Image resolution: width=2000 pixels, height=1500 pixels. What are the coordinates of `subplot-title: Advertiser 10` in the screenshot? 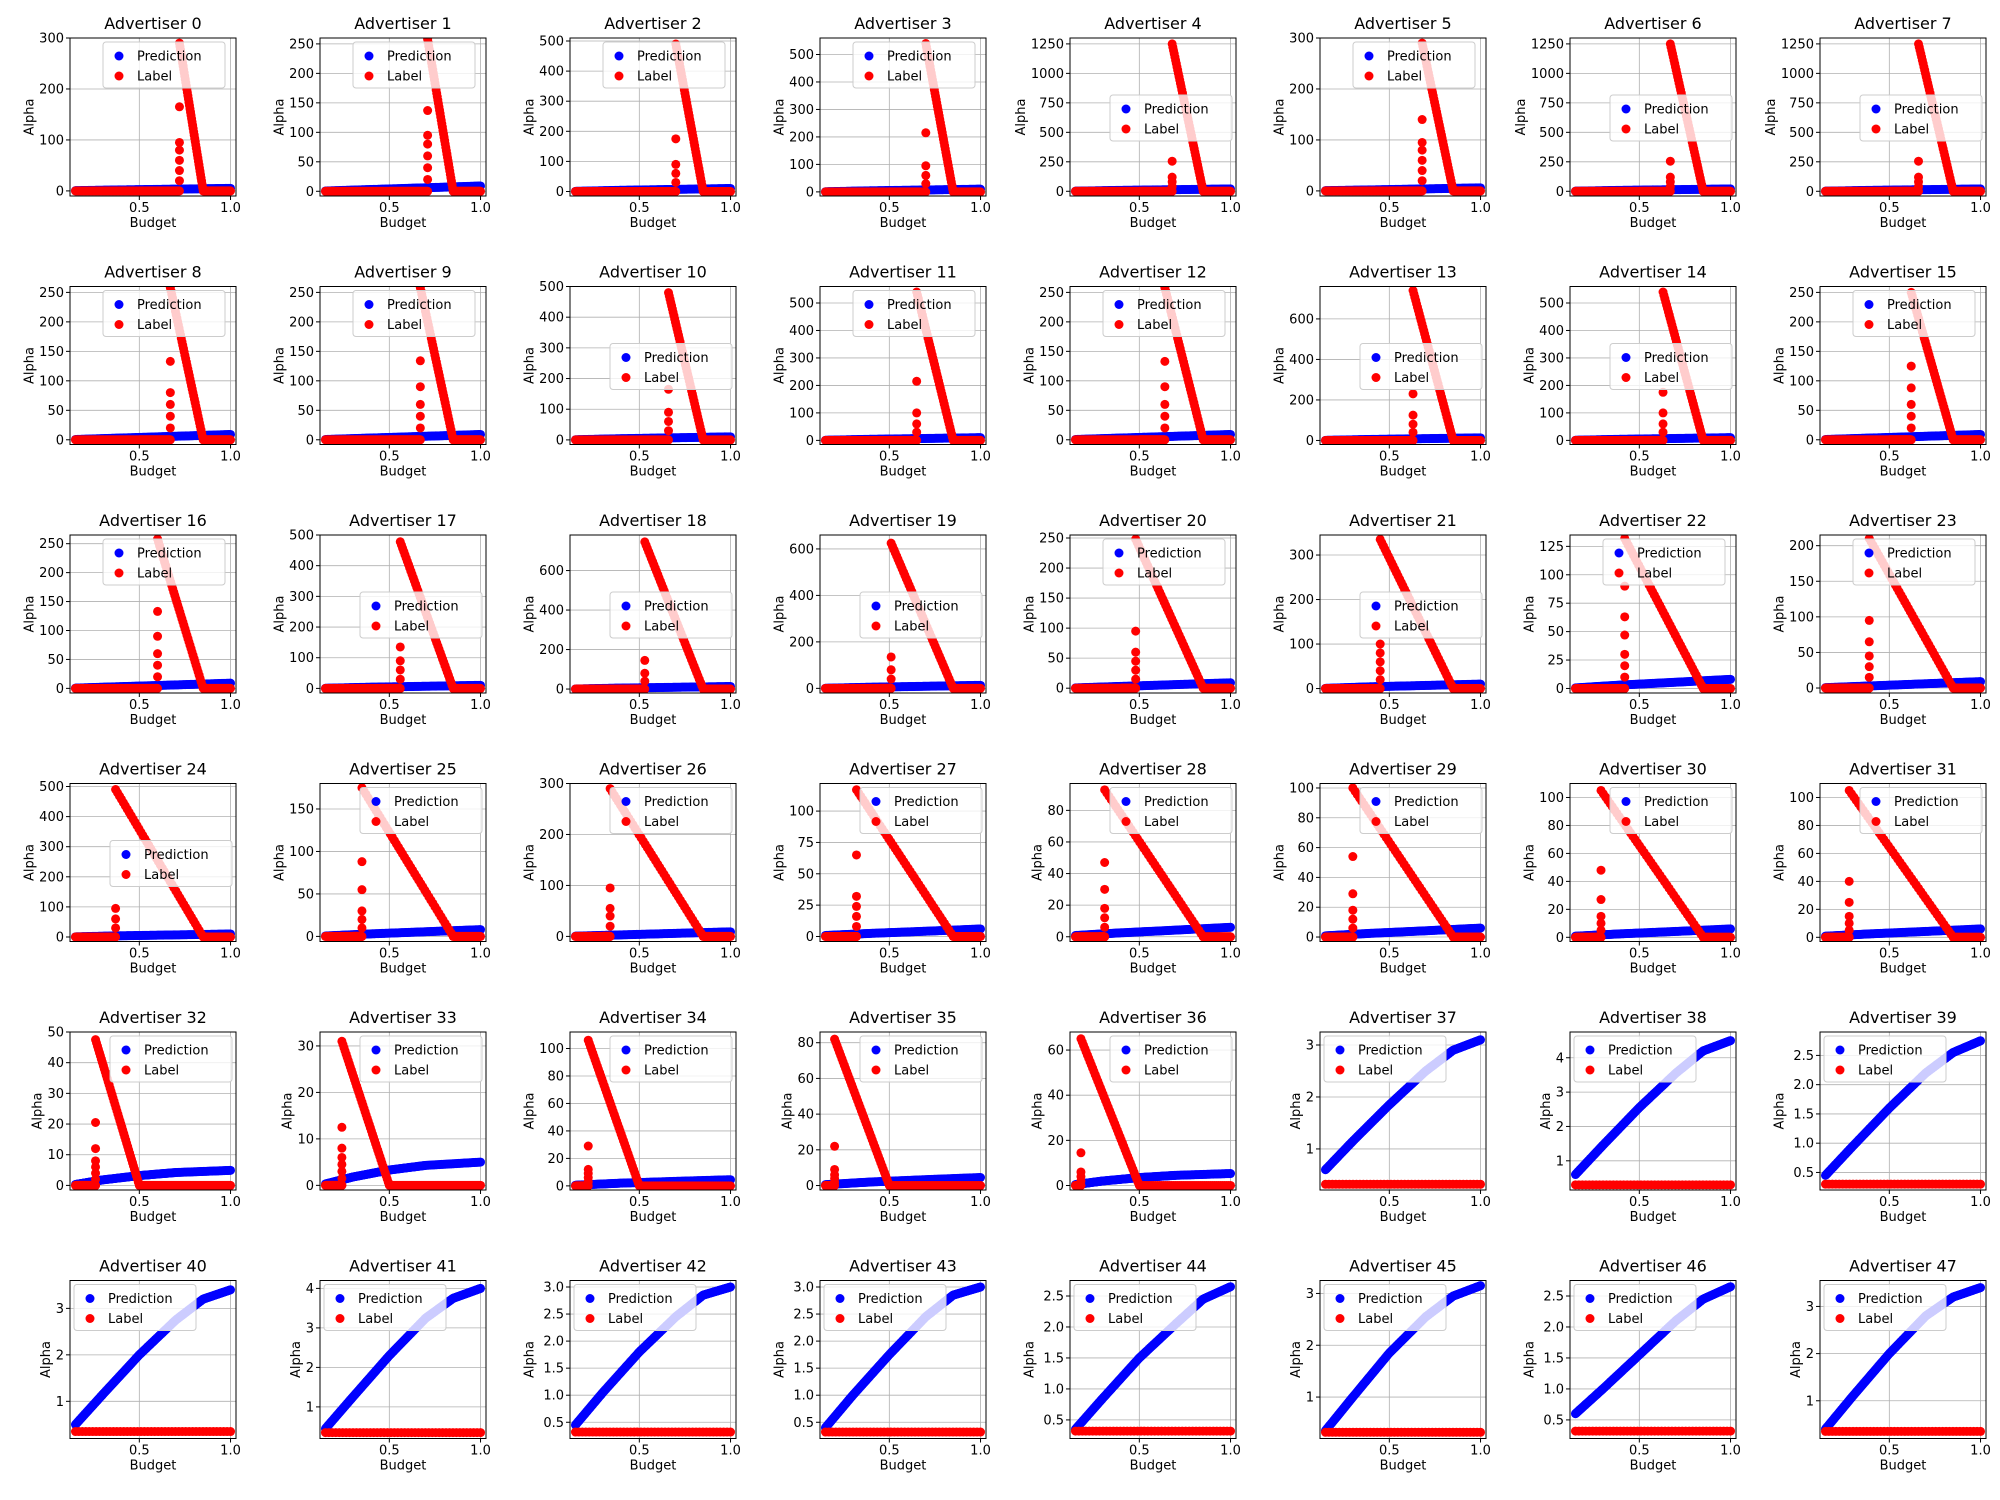 It's located at (653, 272).